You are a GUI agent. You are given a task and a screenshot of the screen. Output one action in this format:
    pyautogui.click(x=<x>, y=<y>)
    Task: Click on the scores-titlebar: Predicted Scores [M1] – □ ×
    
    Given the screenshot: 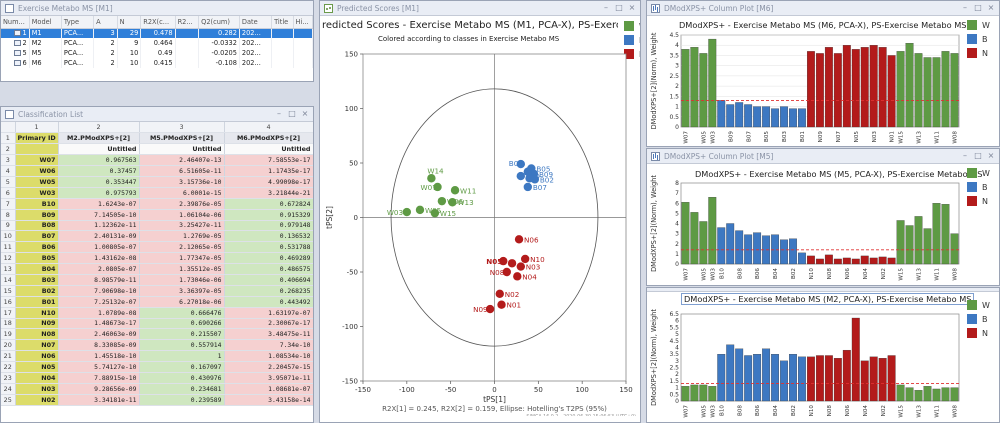 What is the action you would take?
    pyautogui.click(x=480, y=8)
    